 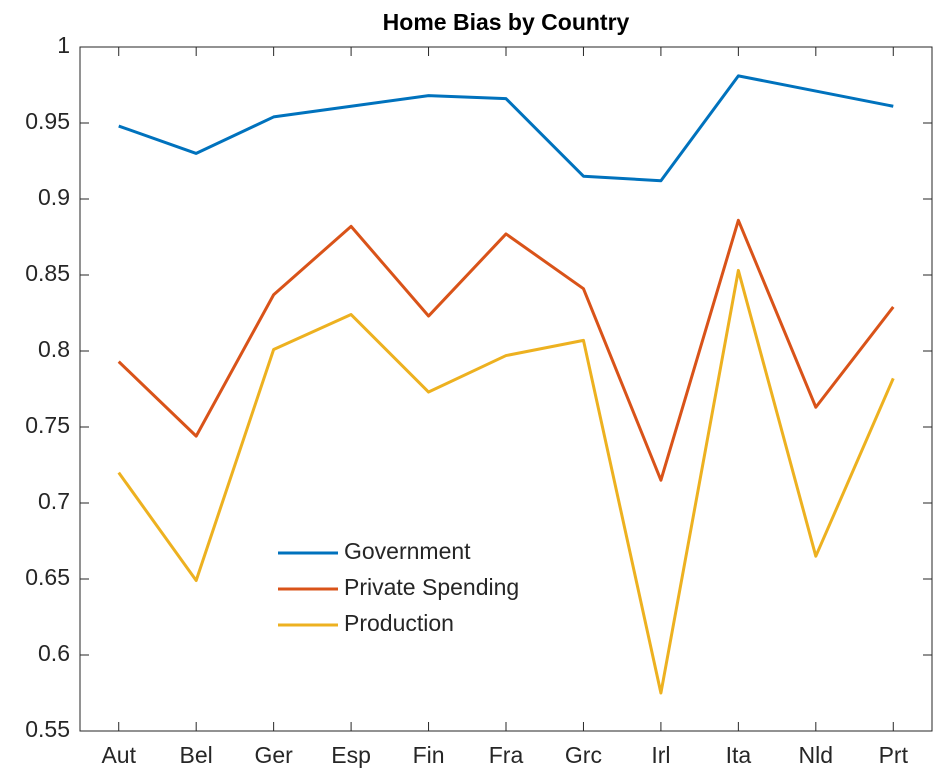 I want to click on legend-label: Government, so click(x=407, y=551).